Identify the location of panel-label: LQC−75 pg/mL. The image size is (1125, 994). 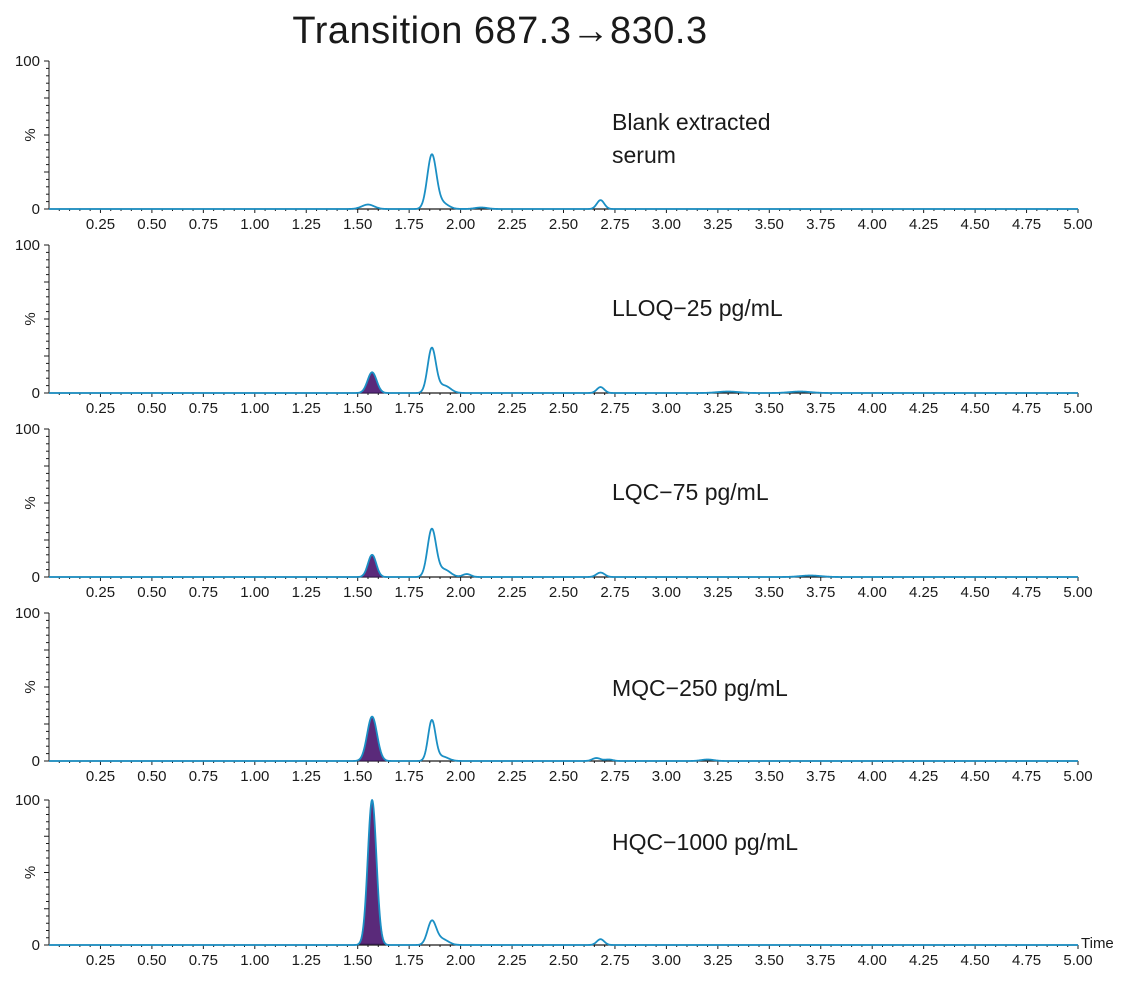
(690, 492).